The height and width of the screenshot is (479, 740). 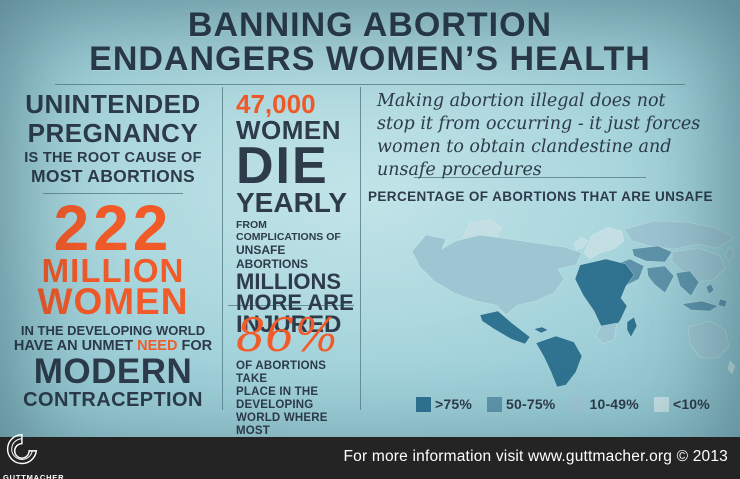 I want to click on region-mexico-central-america, so click(x=505, y=327).